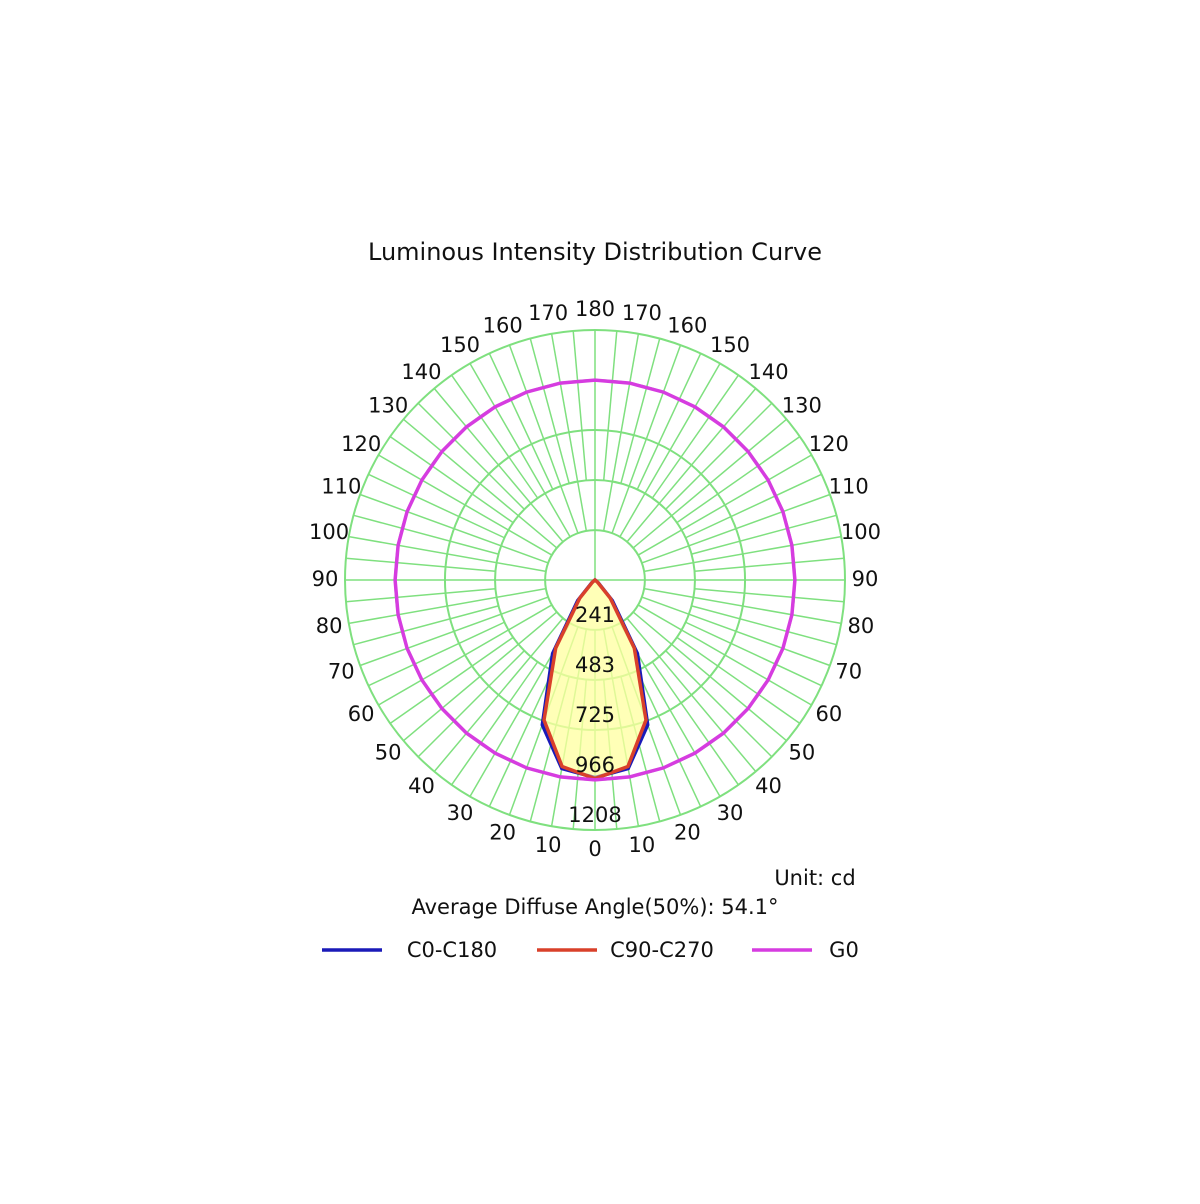 Image resolution: width=1200 pixels, height=1204 pixels. What do you see at coordinates (595, 580) in the screenshot?
I see `series-curve` at bounding box center [595, 580].